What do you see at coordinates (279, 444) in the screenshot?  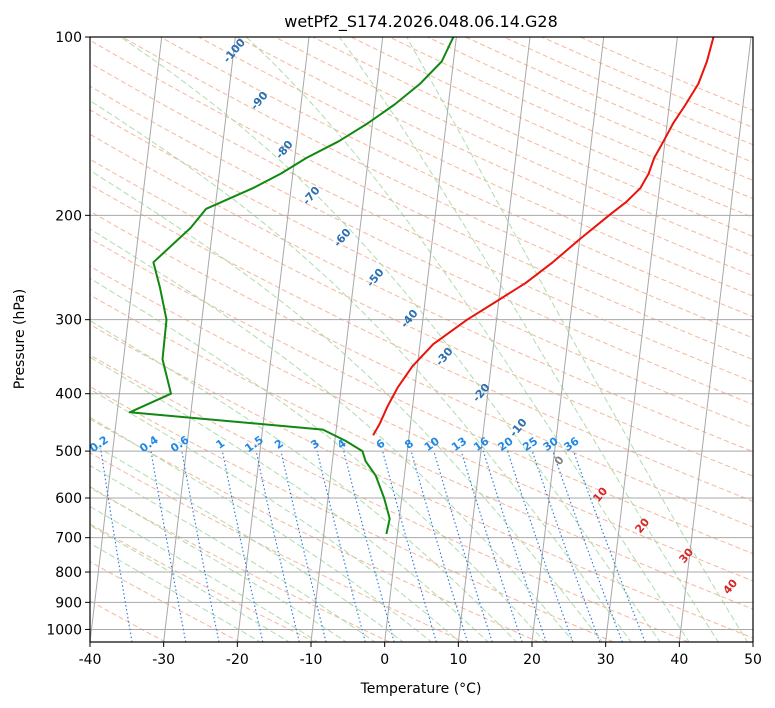 I see `mixing-ratio-label: 2` at bounding box center [279, 444].